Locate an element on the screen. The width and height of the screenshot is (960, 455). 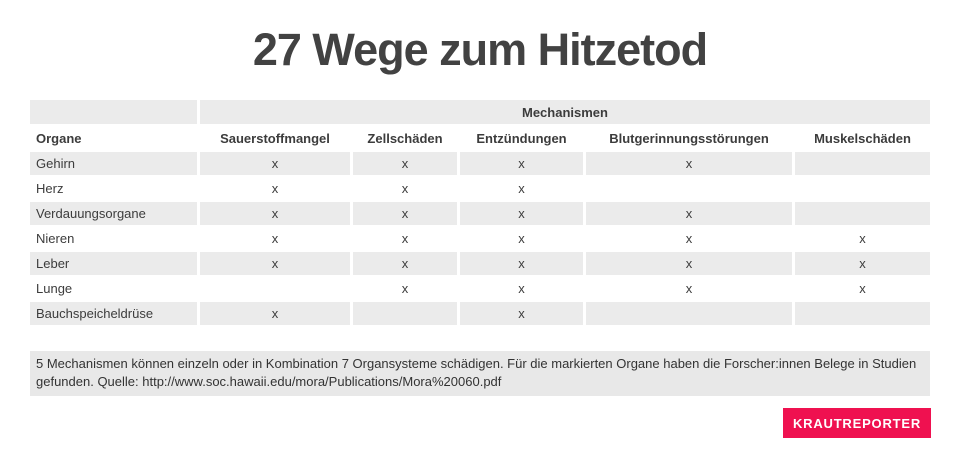
column-header-mechanism: Blutgerinnungsstörungen is located at coordinates (689, 138).